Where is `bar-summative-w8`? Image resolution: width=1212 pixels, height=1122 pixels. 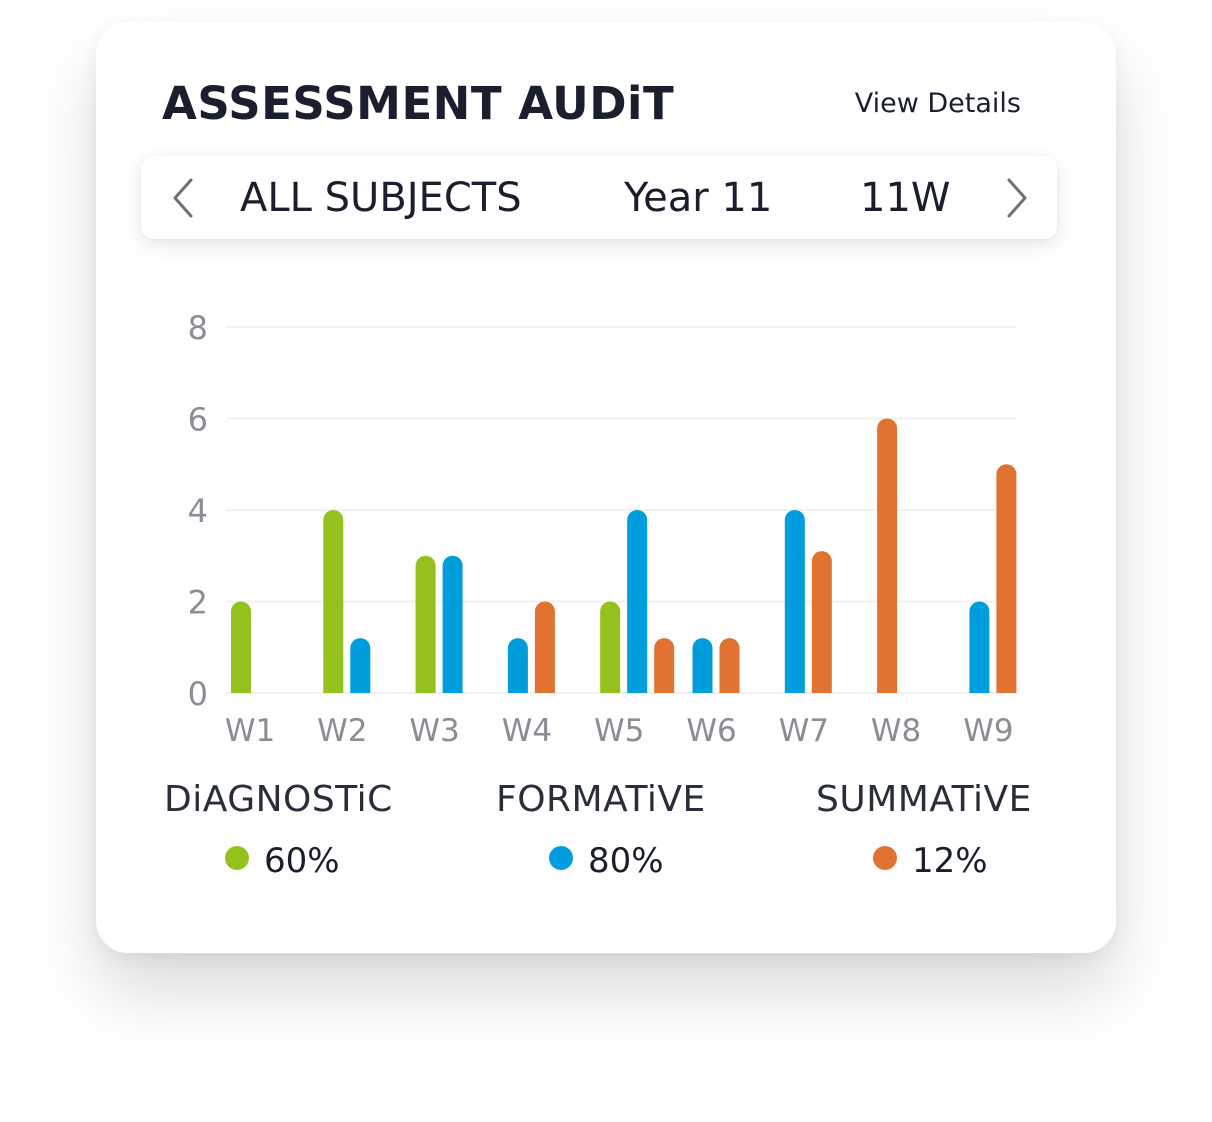
bar-summative-w8 is located at coordinates (887, 555).